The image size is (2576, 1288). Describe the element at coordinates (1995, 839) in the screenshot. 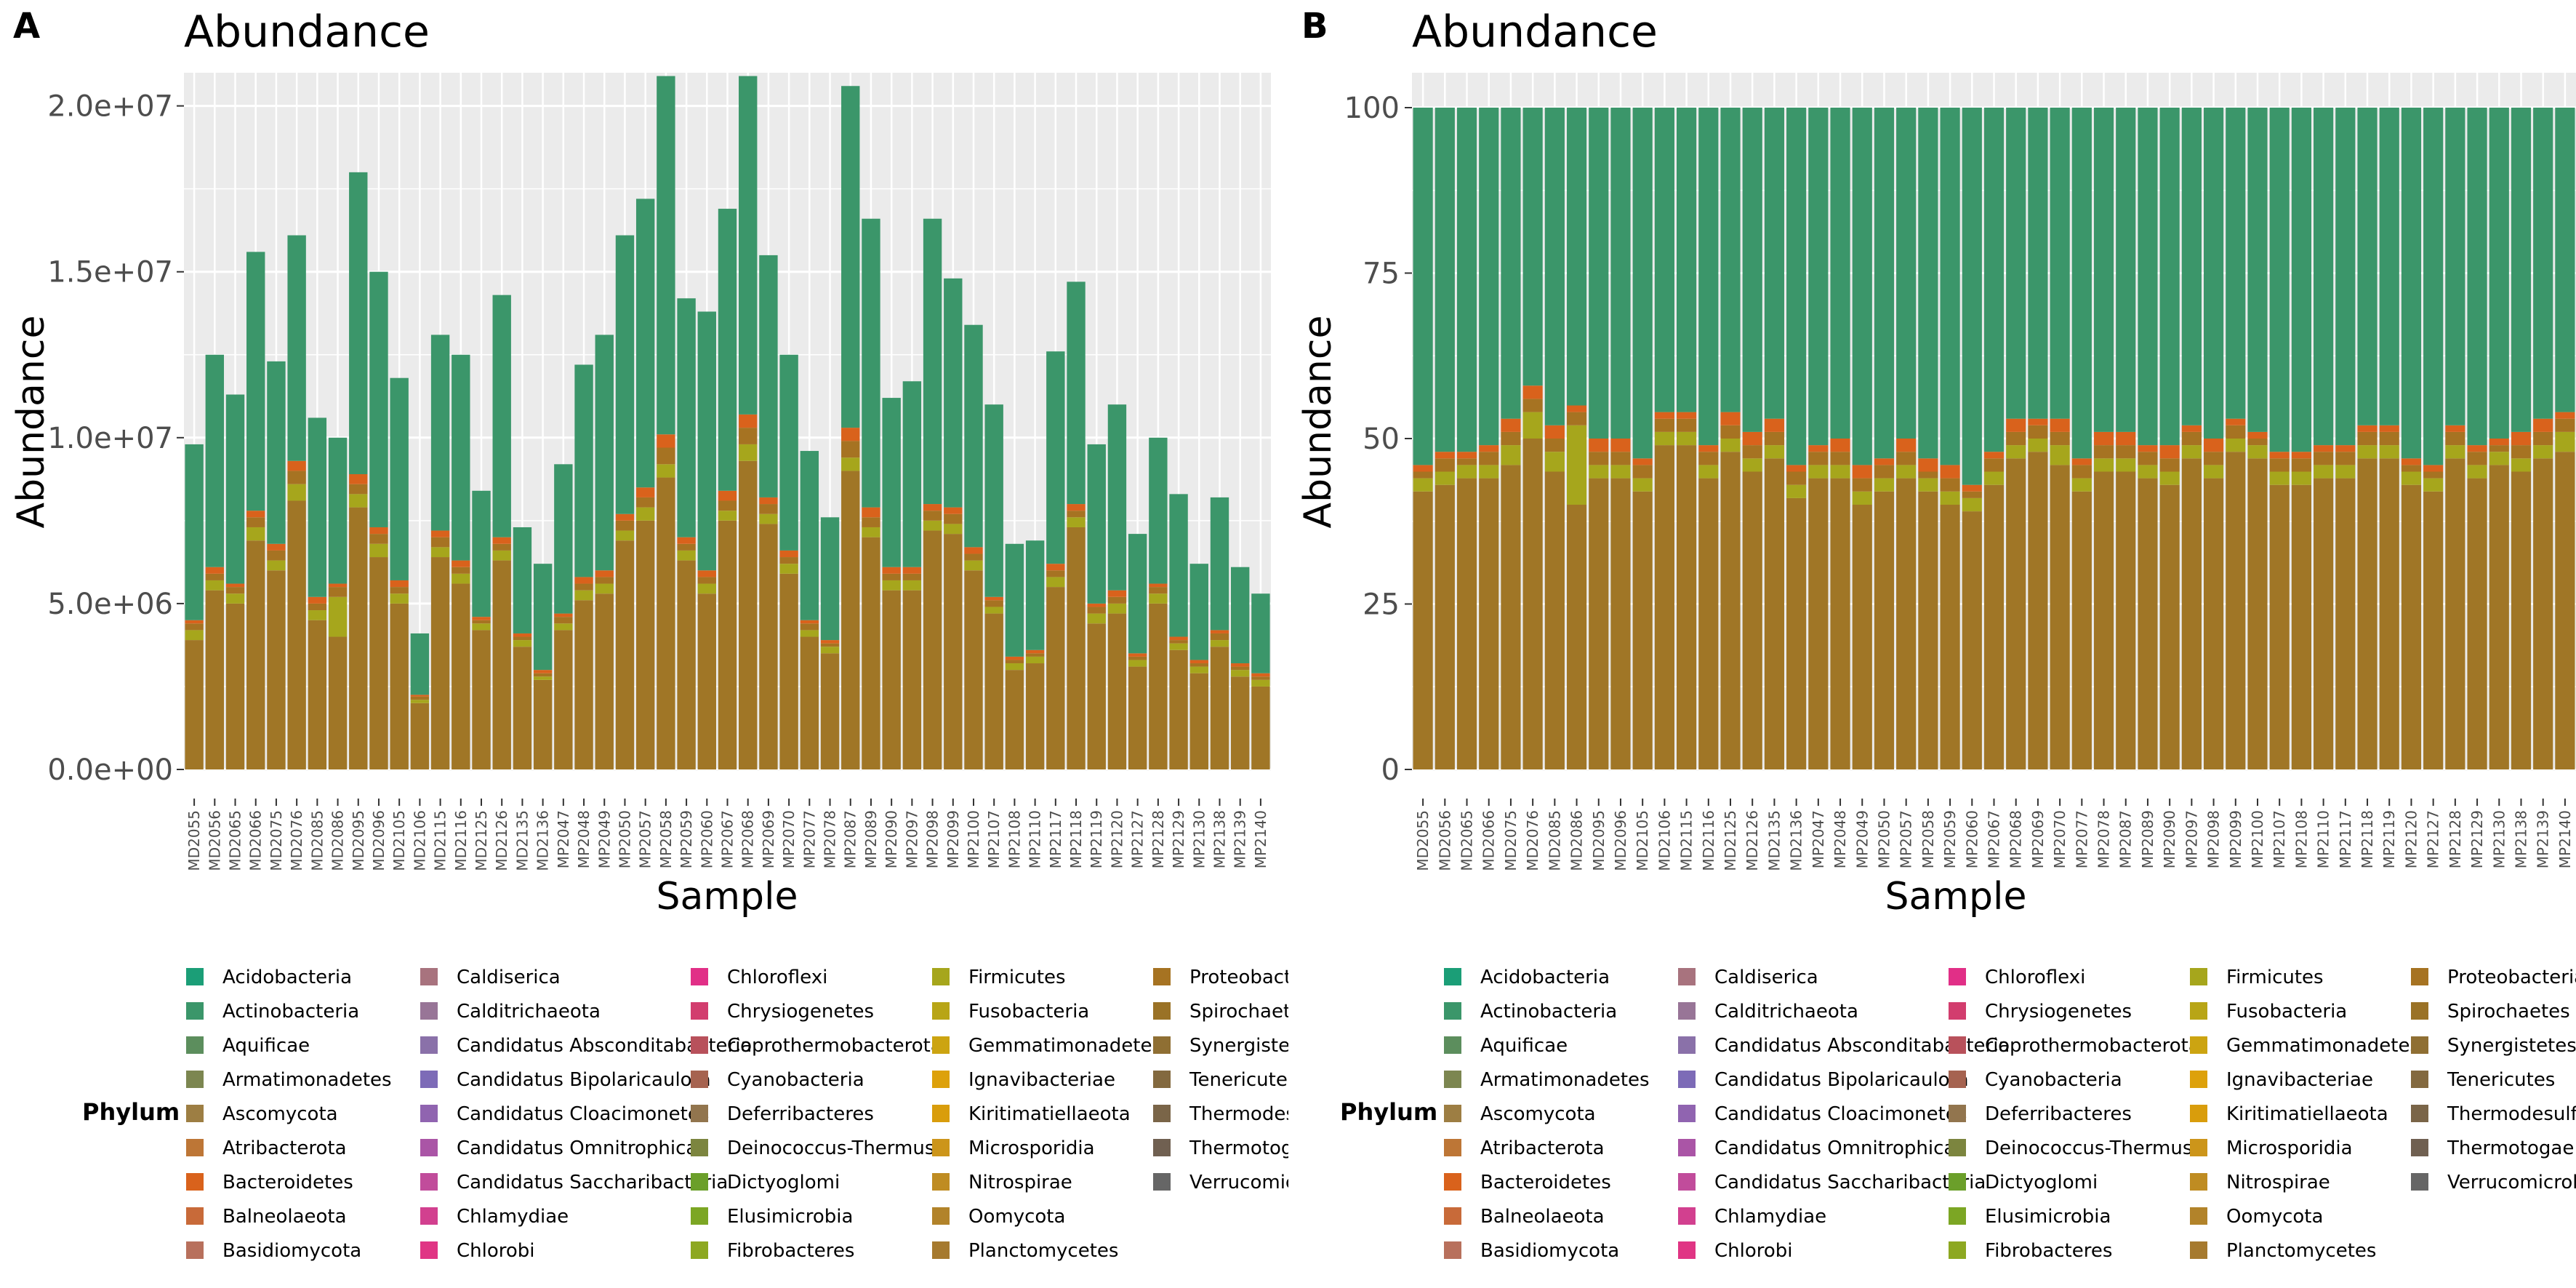

I see `x-tick-label: MP2067` at that location.